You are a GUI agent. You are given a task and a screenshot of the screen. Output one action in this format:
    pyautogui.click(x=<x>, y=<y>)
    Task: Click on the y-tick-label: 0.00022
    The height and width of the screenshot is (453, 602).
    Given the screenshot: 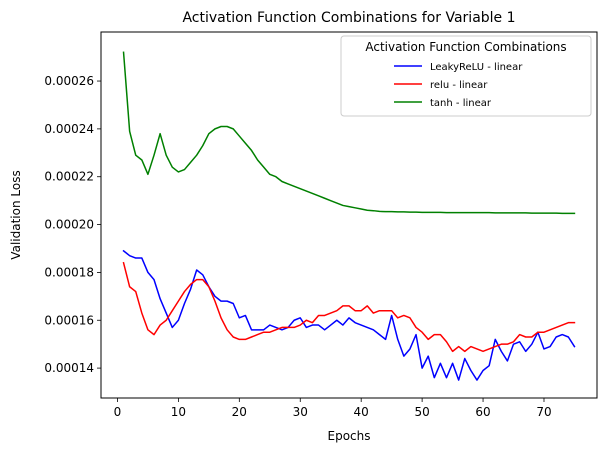 What is the action you would take?
    pyautogui.click(x=69, y=177)
    